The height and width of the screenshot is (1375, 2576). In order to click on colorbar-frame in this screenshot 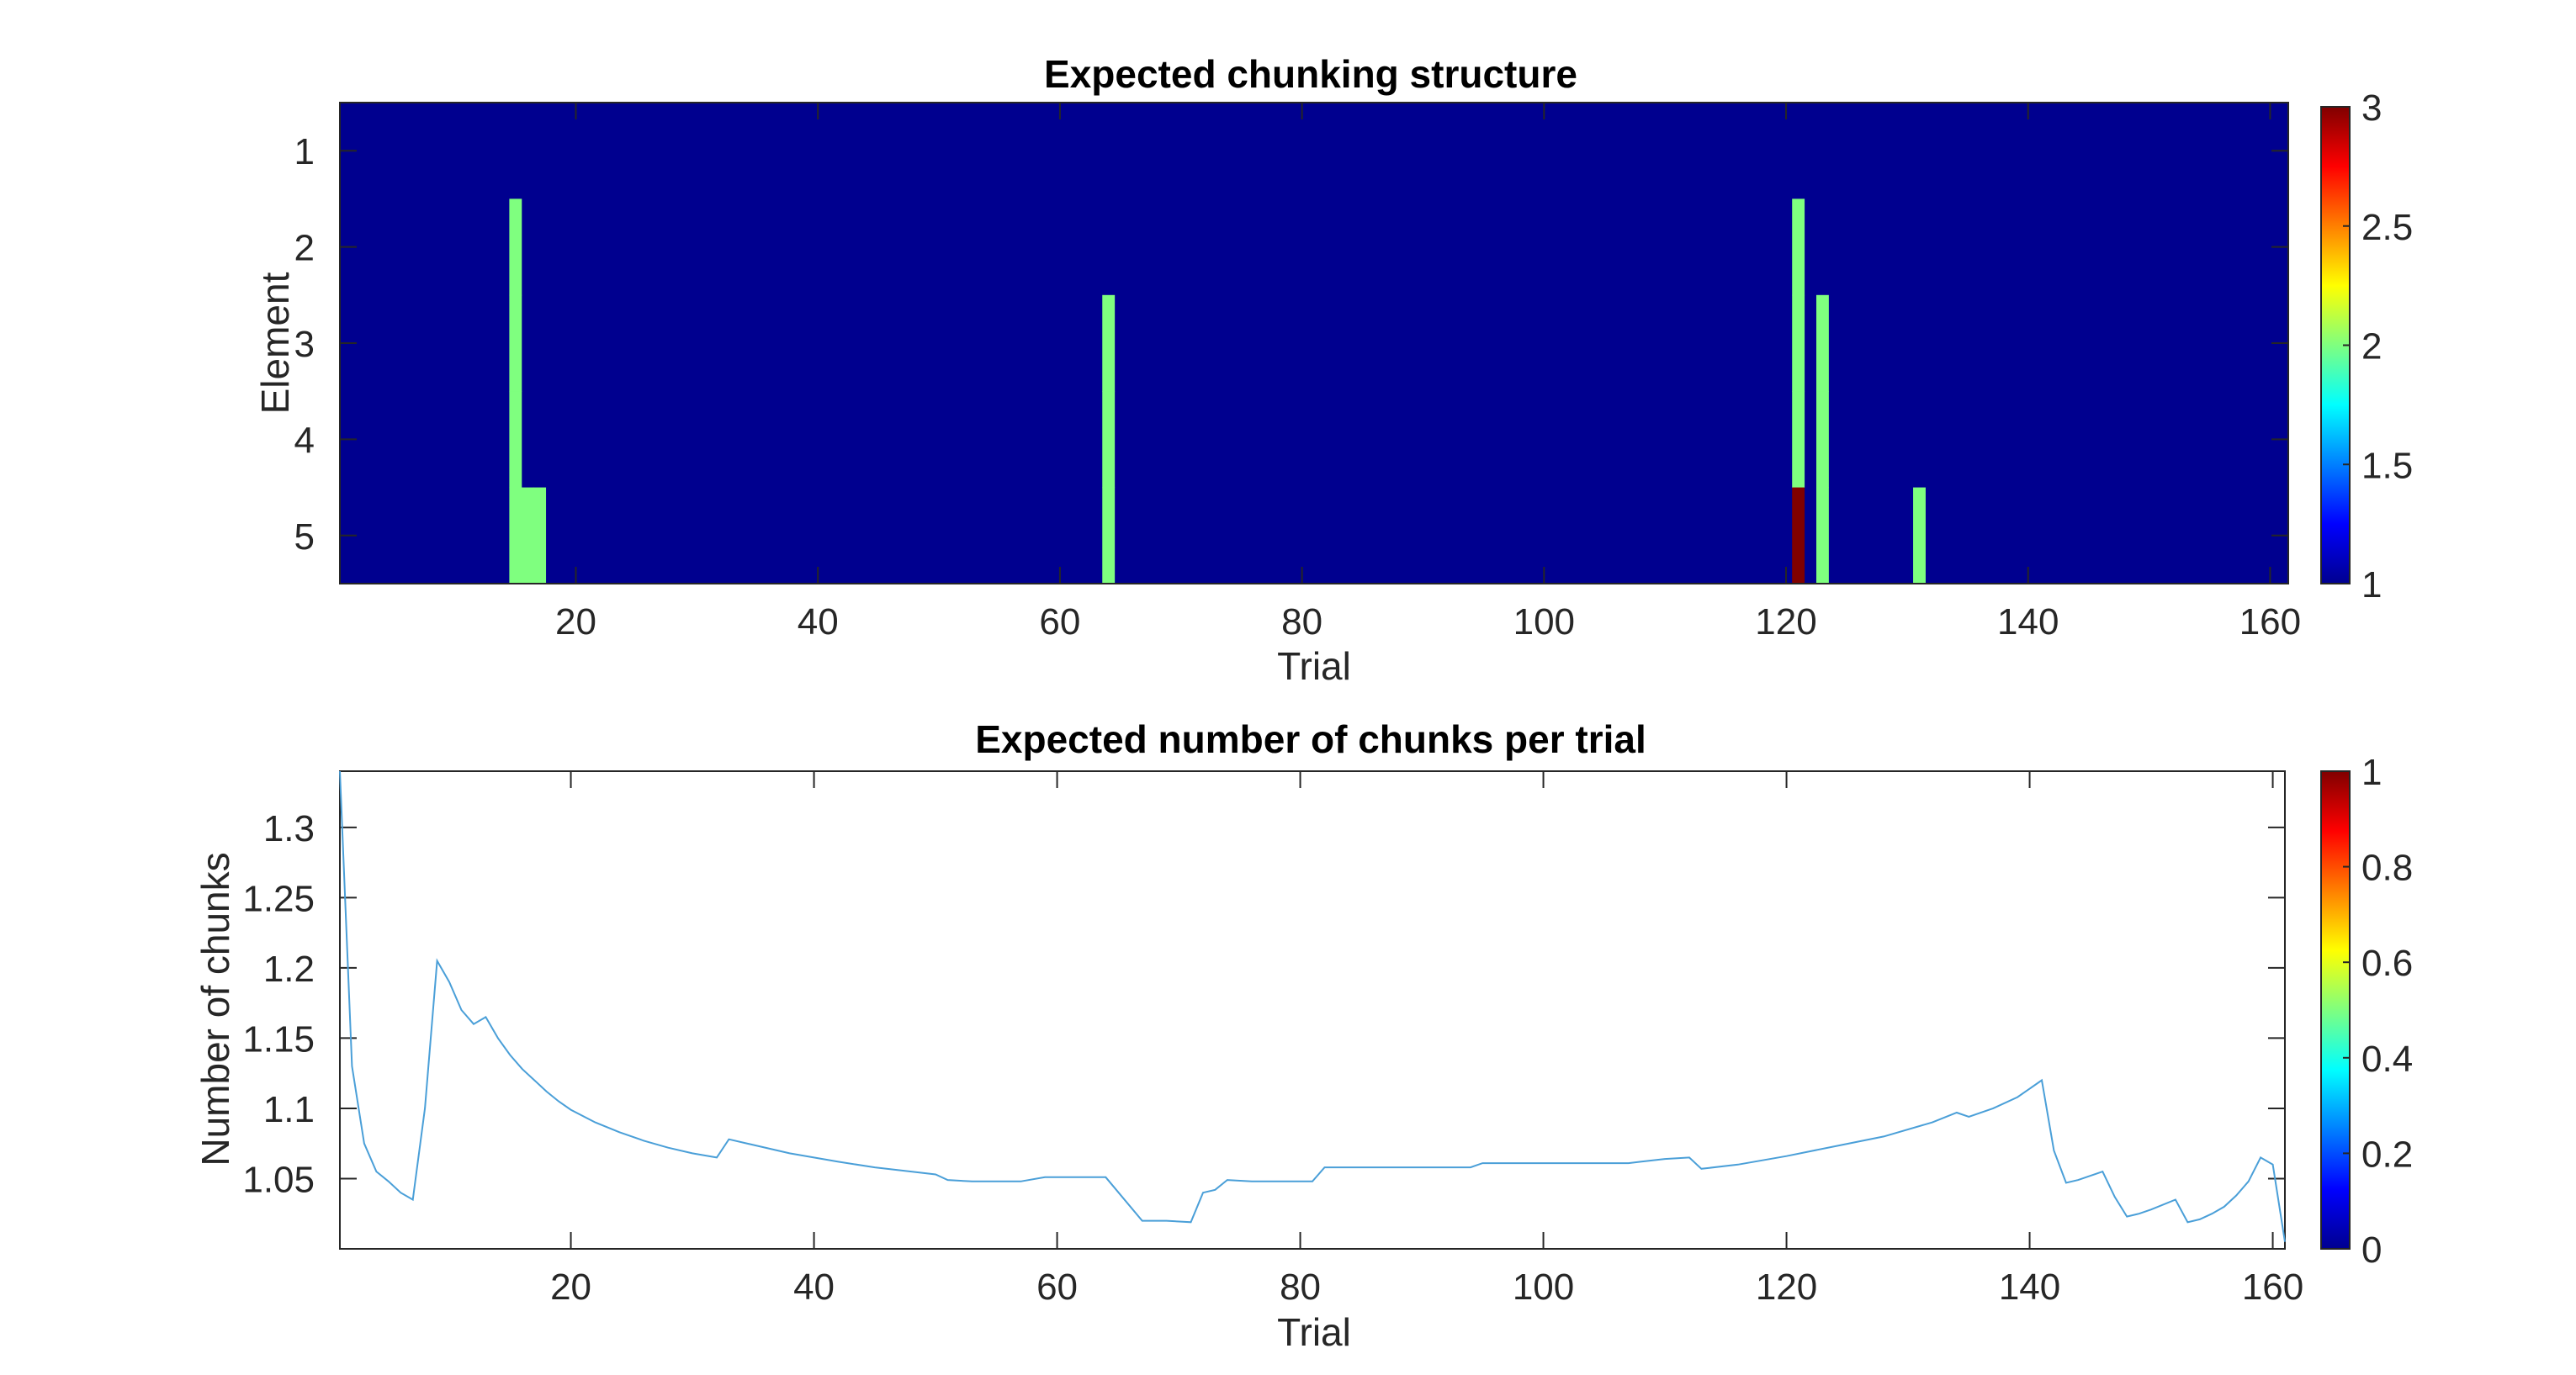, I will do `click(2335, 1010)`.